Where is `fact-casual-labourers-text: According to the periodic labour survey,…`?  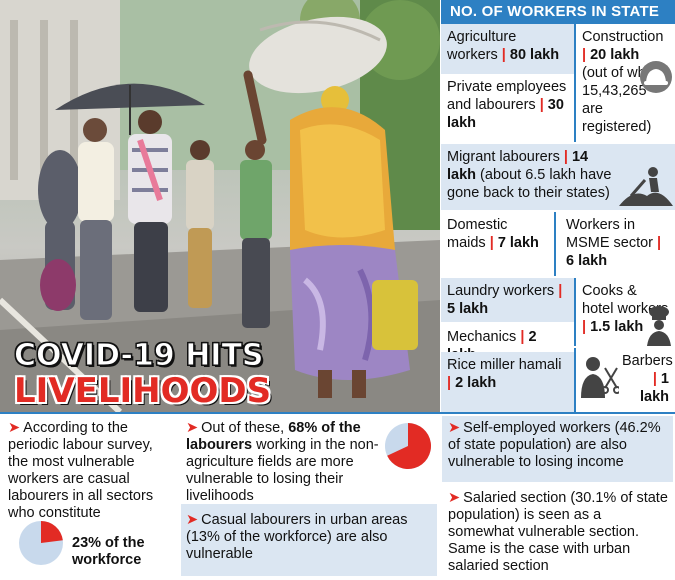 fact-casual-labourers-text: According to the periodic labour survey,… is located at coordinates (81, 470).